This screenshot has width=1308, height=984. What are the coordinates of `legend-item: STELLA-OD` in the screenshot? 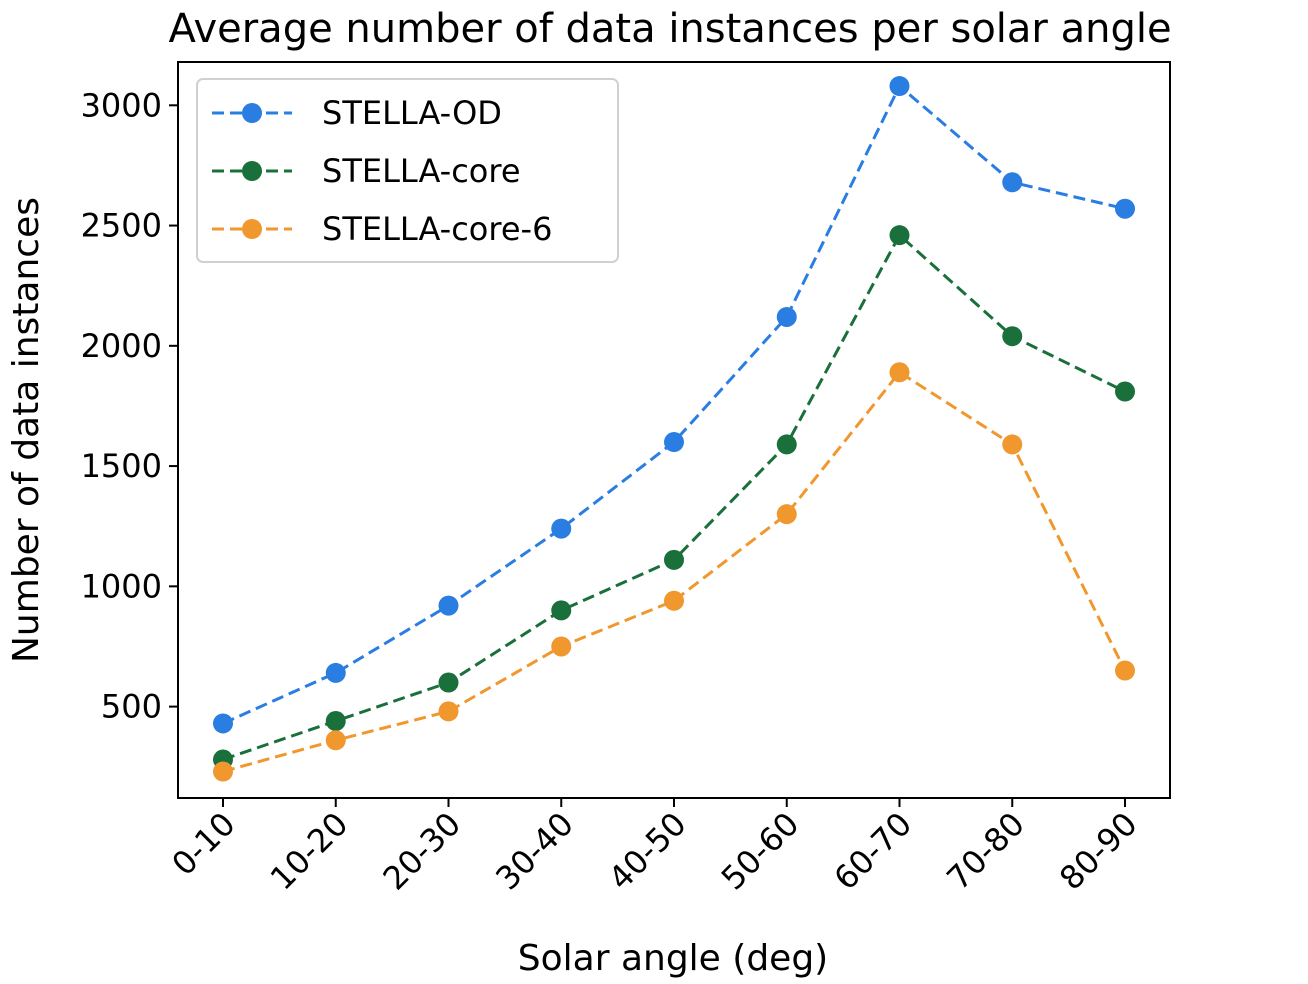 It's located at (357, 113).